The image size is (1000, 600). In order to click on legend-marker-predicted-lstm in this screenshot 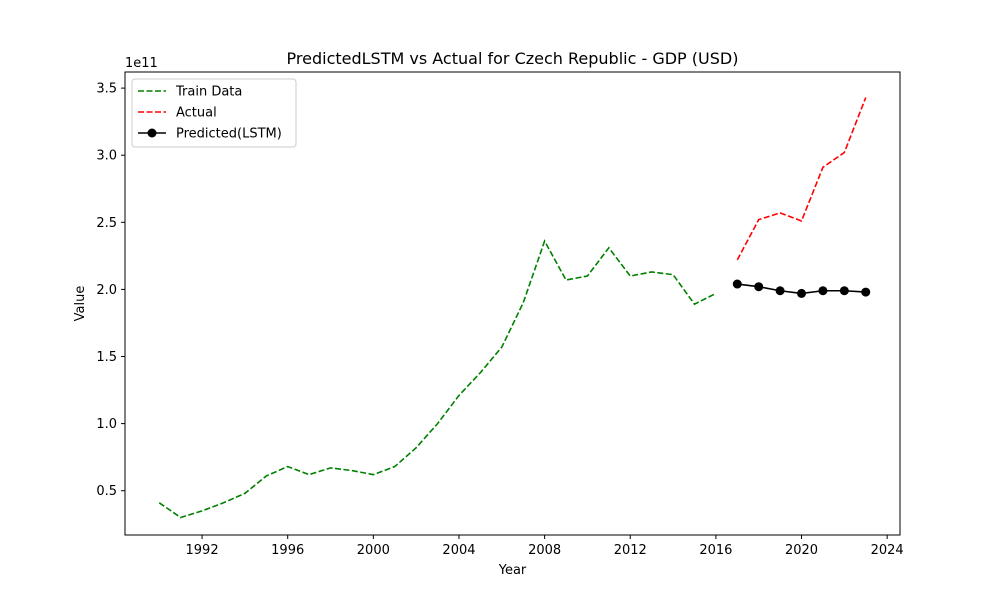, I will do `click(152, 133)`.